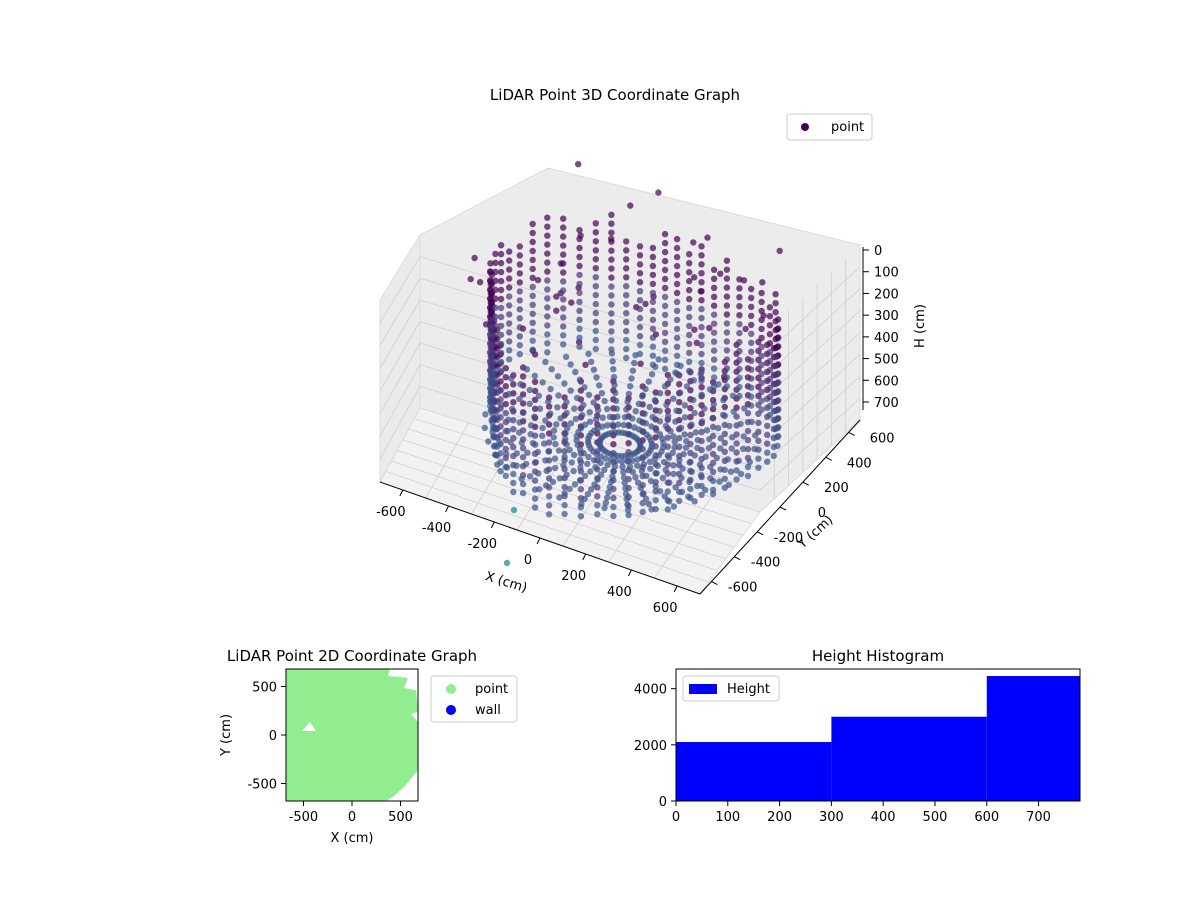 The height and width of the screenshot is (900, 1200). Describe the element at coordinates (352, 656) in the screenshot. I see `chart-2d-title: LiDAR Point 2D Coordinate Graph` at that location.